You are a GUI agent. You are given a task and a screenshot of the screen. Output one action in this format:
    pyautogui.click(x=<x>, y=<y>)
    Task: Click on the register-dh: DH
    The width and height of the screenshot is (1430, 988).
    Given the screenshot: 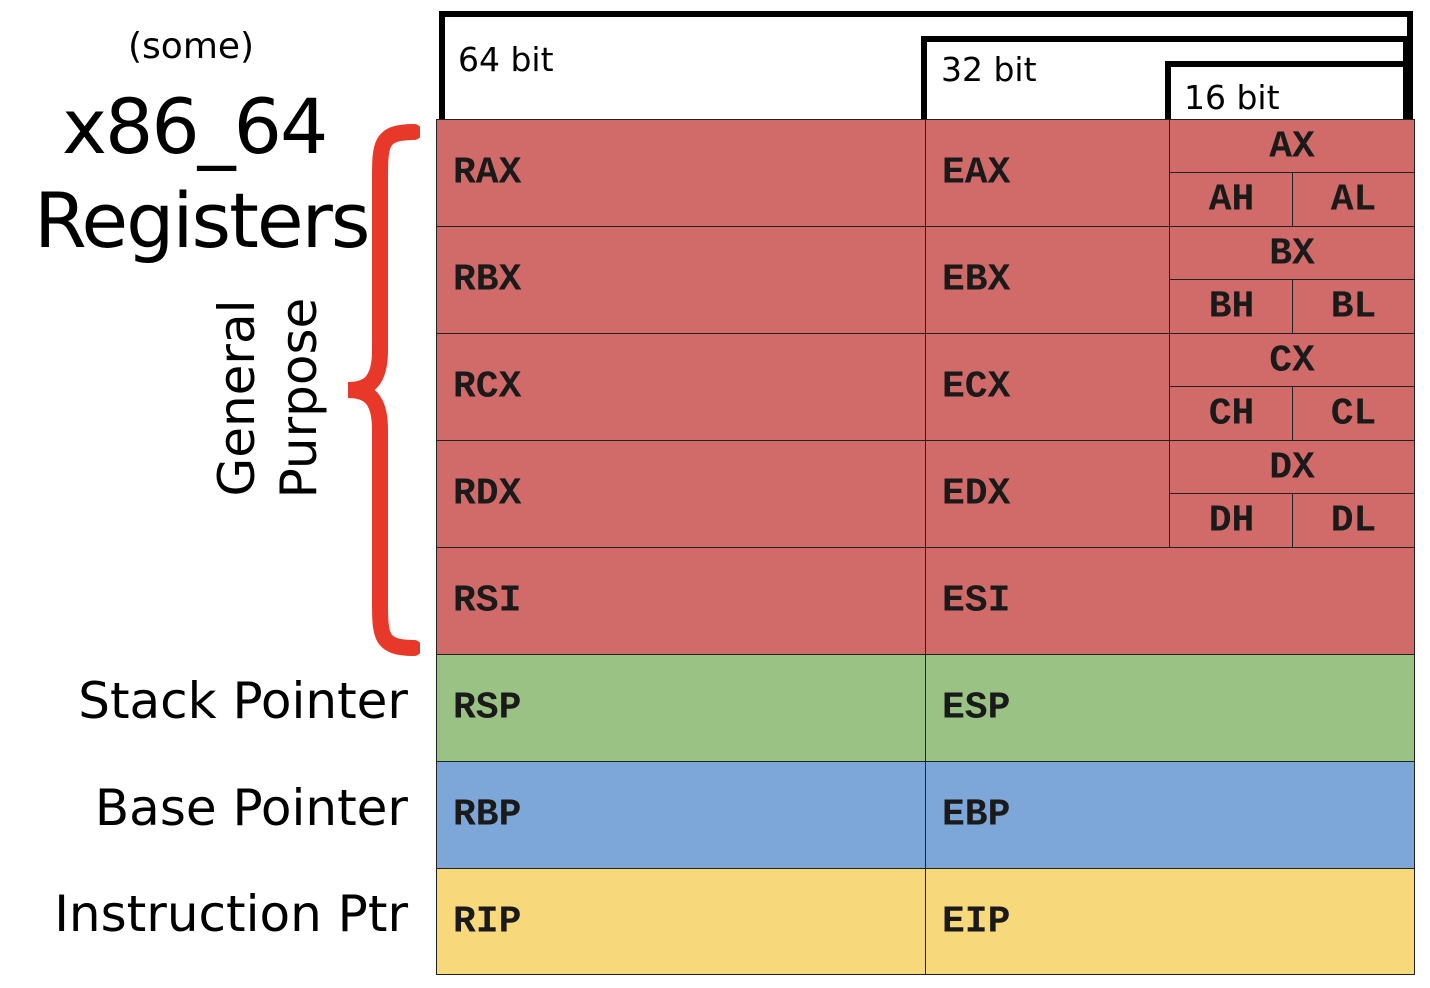 What is the action you would take?
    pyautogui.click(x=1231, y=520)
    